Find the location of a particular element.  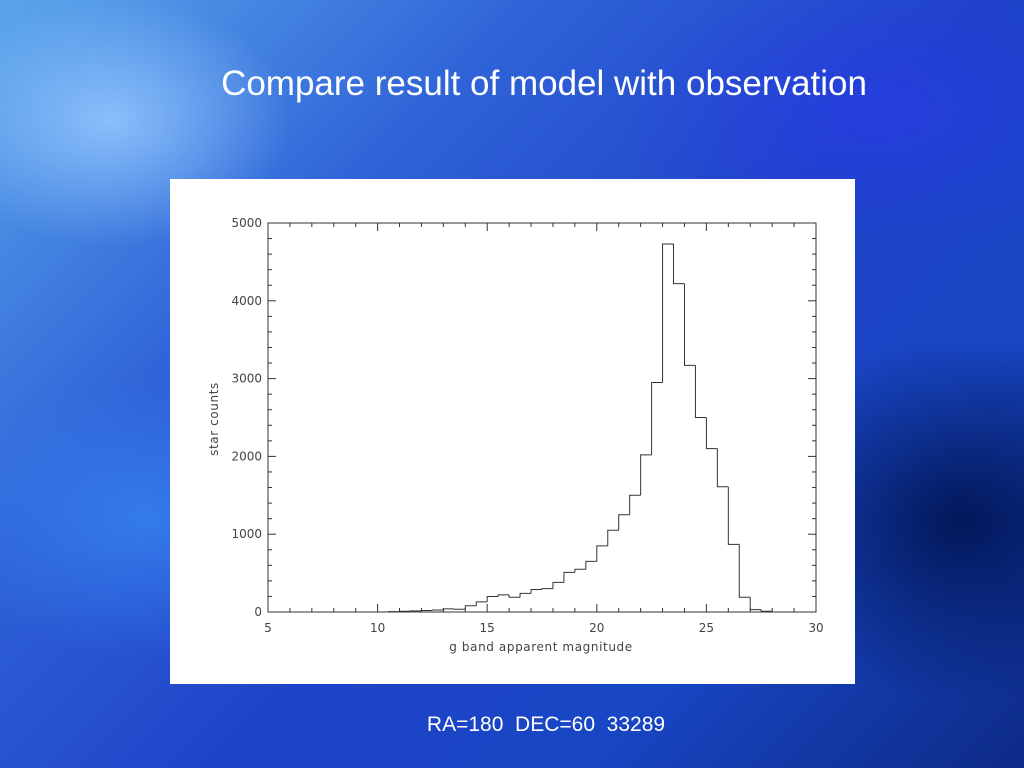

x-tick-label: 5 is located at coordinates (268, 628).